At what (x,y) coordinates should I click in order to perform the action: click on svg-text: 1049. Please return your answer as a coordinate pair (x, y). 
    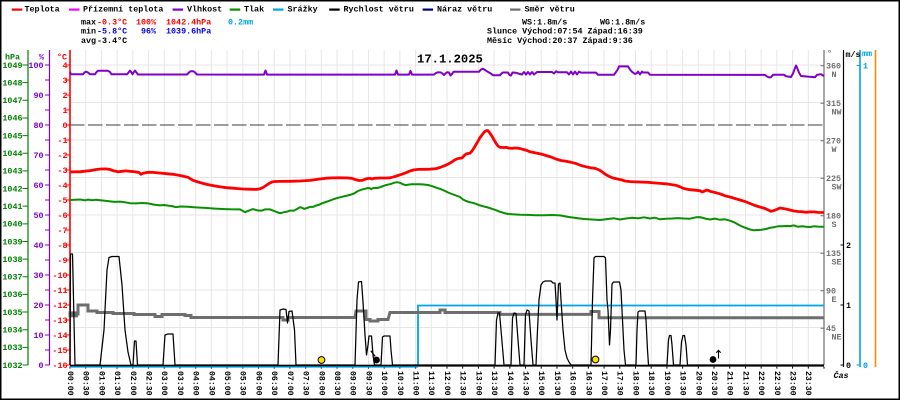
    Looking at the image, I should click on (12, 66).